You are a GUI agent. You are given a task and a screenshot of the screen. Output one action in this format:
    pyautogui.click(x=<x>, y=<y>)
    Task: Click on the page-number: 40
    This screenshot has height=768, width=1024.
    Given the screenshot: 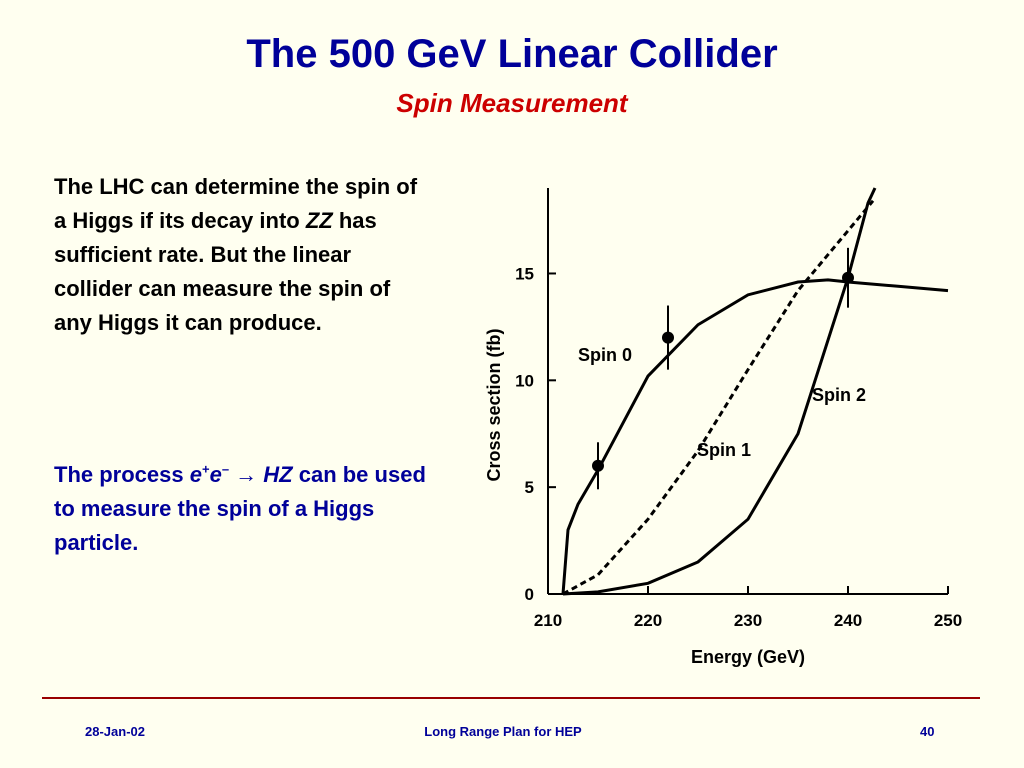 What is the action you would take?
    pyautogui.click(x=927, y=731)
    